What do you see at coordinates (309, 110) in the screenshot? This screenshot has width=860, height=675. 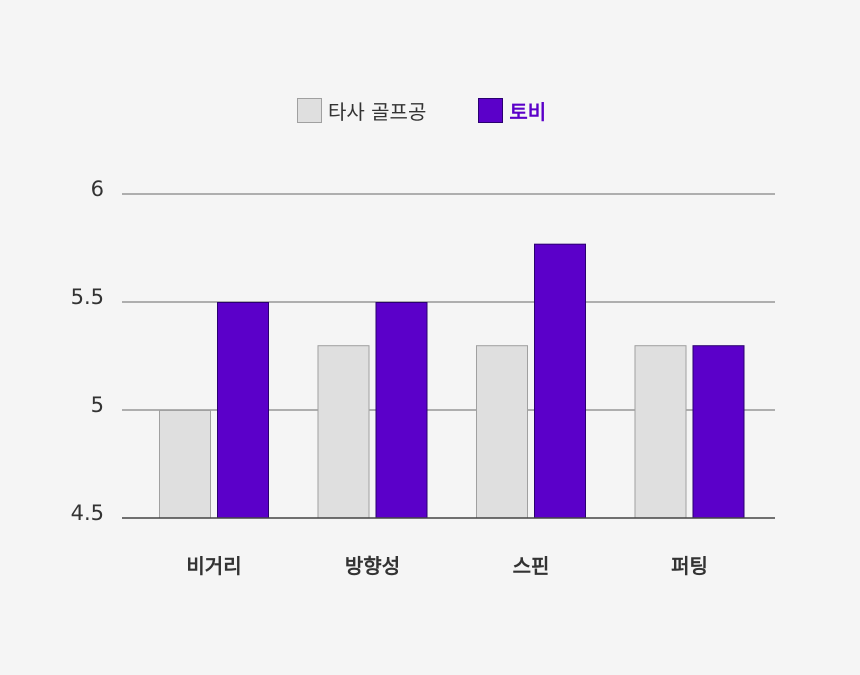 I see `legend-swatch-competitor` at bounding box center [309, 110].